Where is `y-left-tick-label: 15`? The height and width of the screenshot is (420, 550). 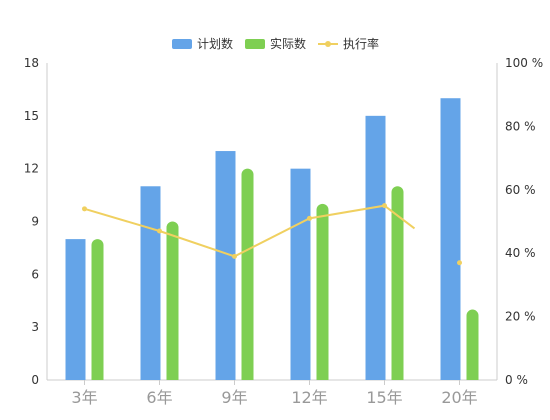 y-left-tick-label: 15 is located at coordinates (31, 116).